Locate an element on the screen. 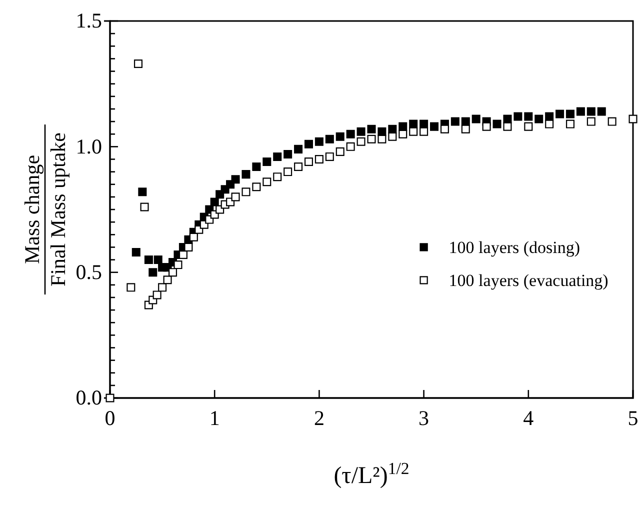 The image size is (638, 505). x-tick-label: 4 is located at coordinates (528, 418).